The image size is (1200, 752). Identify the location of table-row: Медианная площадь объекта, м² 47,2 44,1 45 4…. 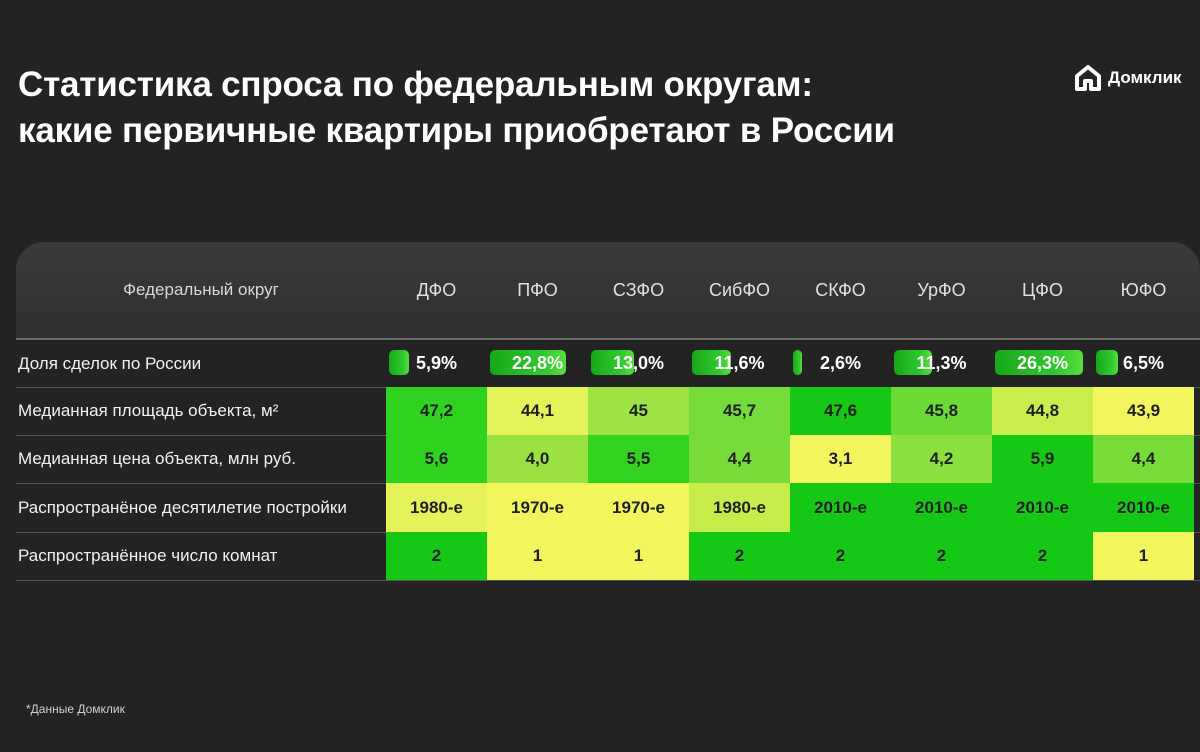
(608, 411).